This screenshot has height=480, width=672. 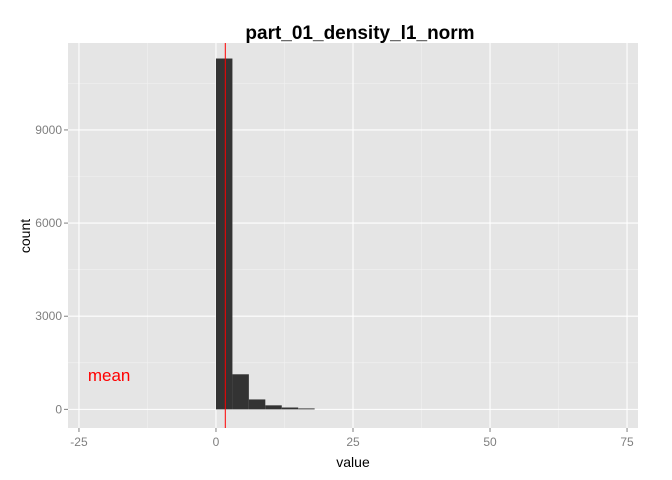 What do you see at coordinates (265, 234) in the screenshot?
I see `histogram-bars` at bounding box center [265, 234].